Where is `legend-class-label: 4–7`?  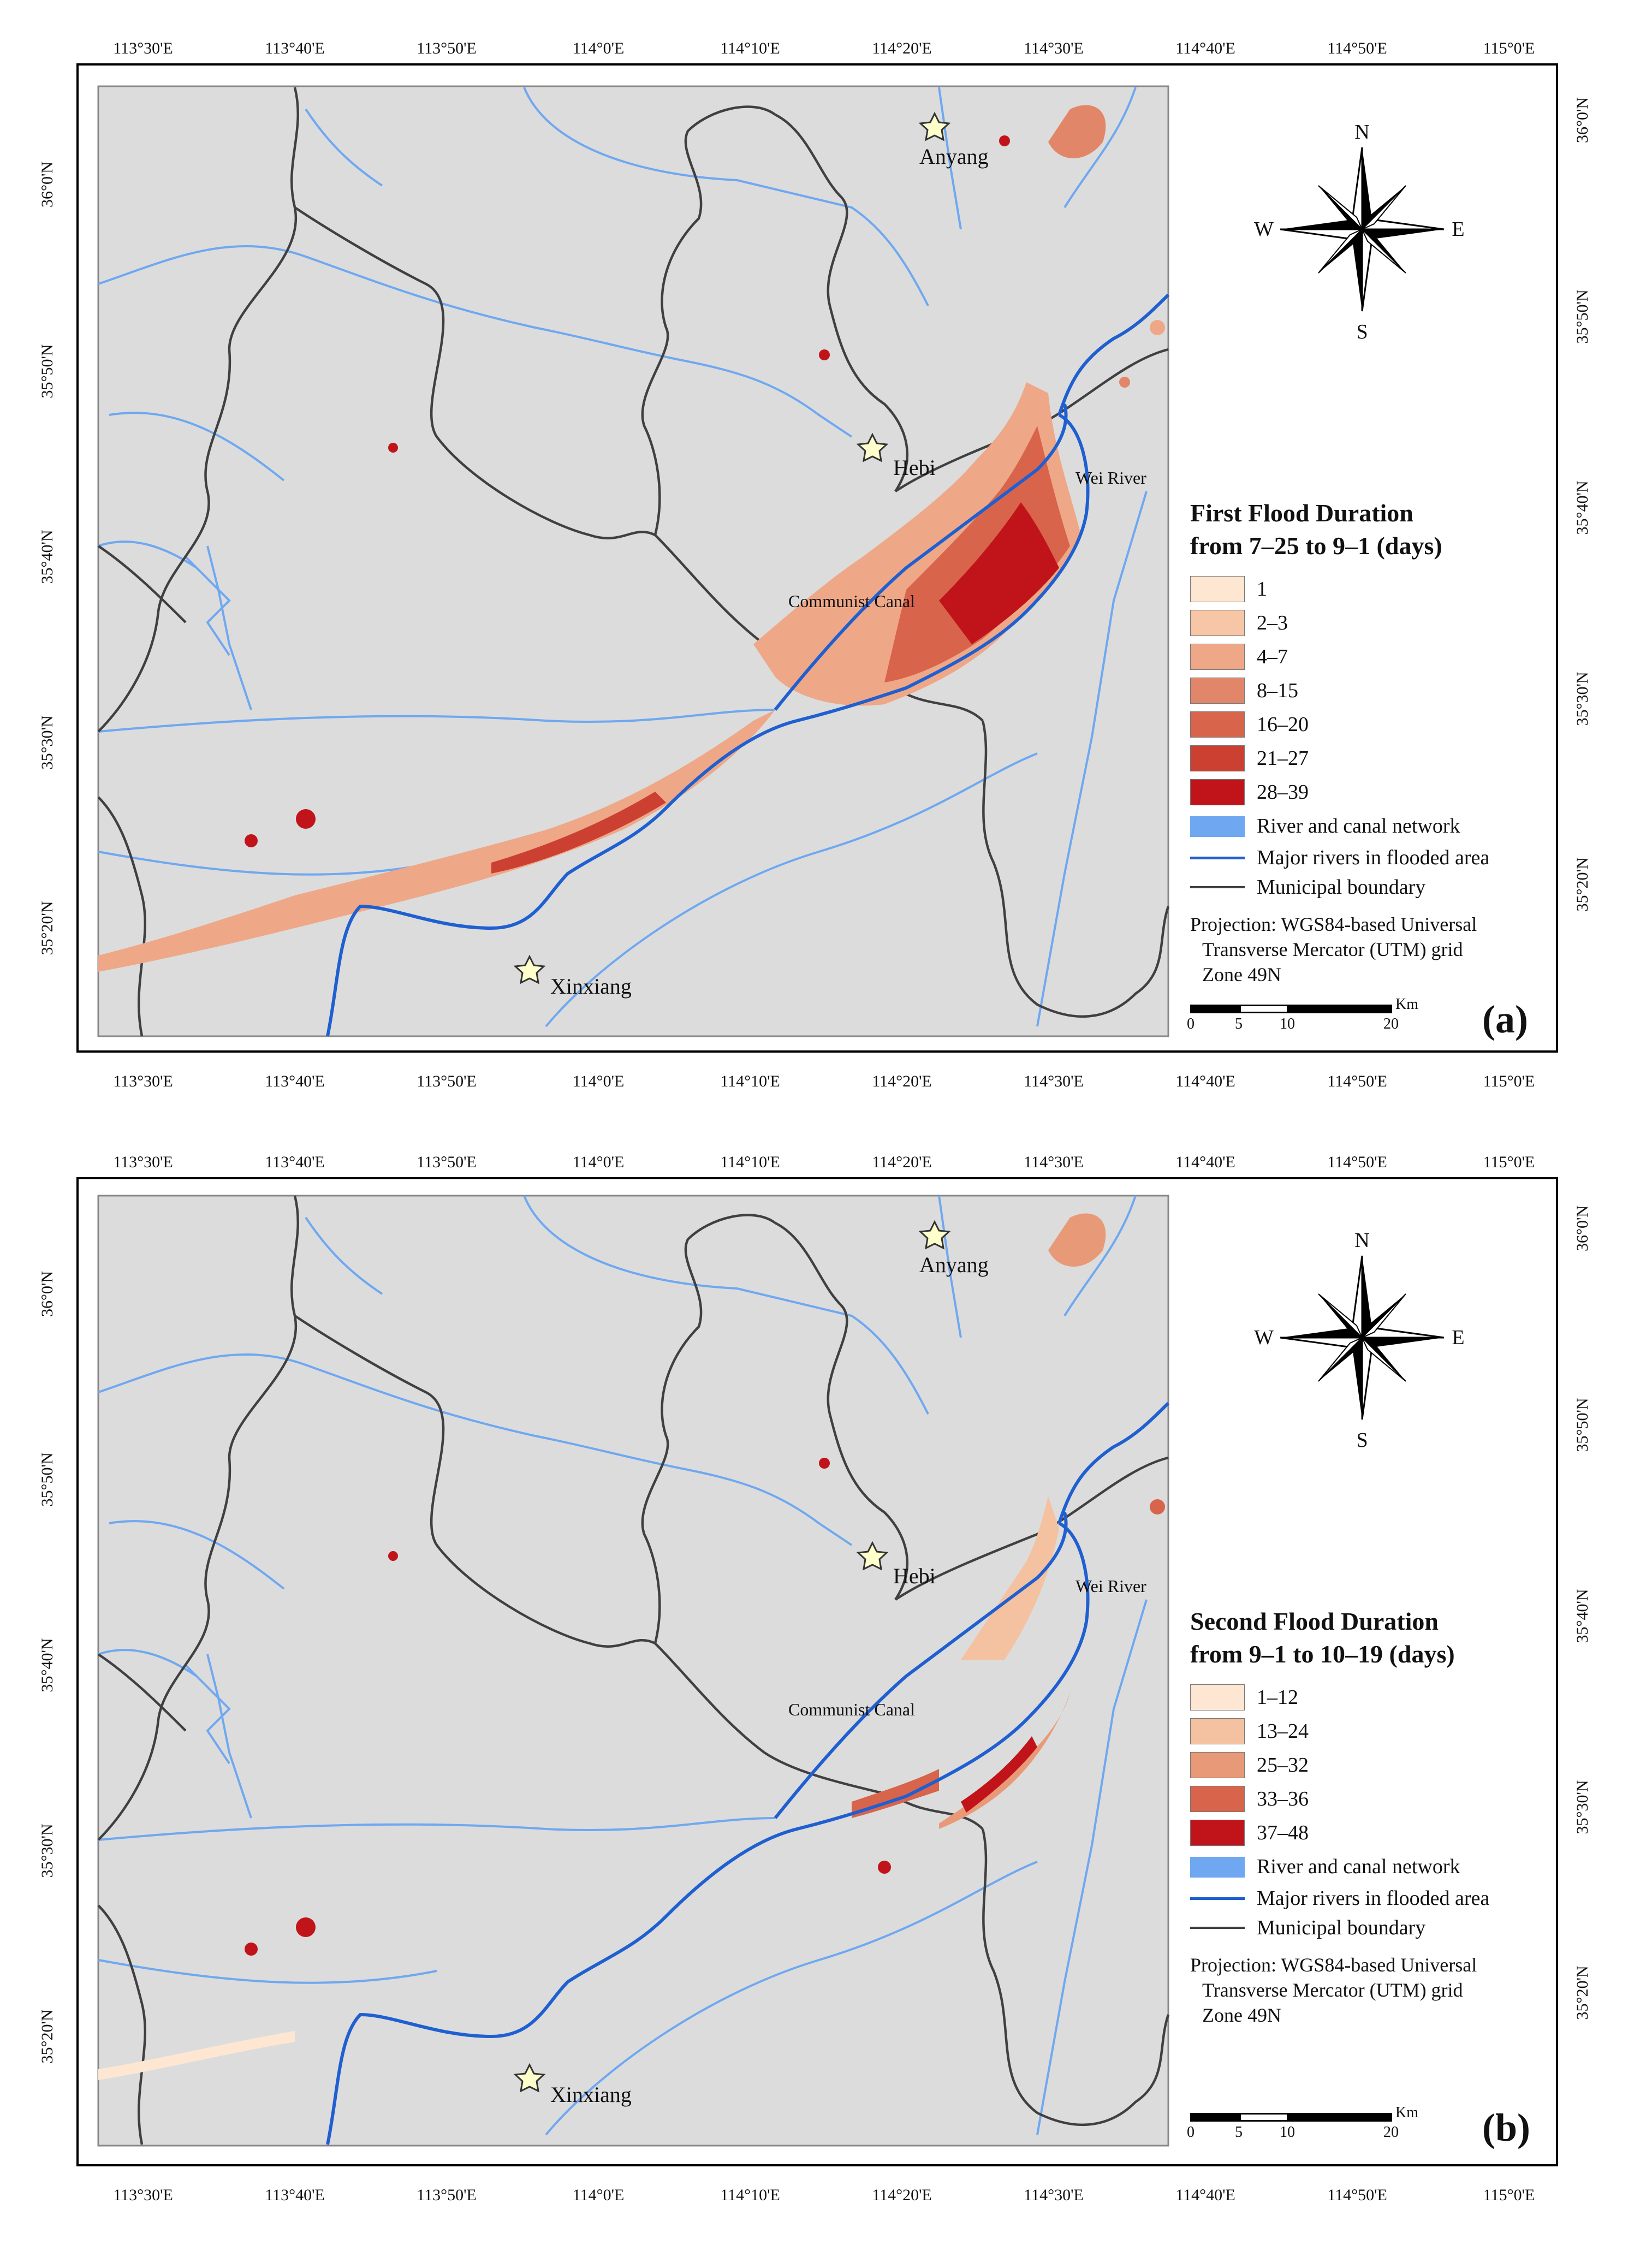 legend-class-label: 4–7 is located at coordinates (1272, 656).